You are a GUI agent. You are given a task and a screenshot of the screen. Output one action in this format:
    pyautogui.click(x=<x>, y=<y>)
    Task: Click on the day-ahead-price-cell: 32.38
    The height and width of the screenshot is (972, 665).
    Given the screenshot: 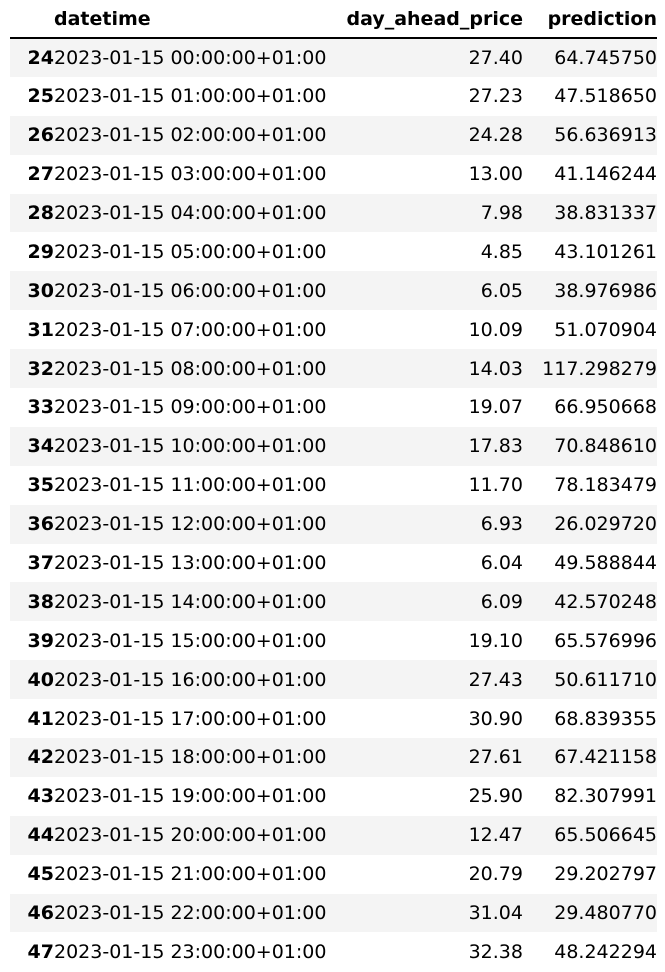 What is the action you would take?
    pyautogui.click(x=495, y=951)
    